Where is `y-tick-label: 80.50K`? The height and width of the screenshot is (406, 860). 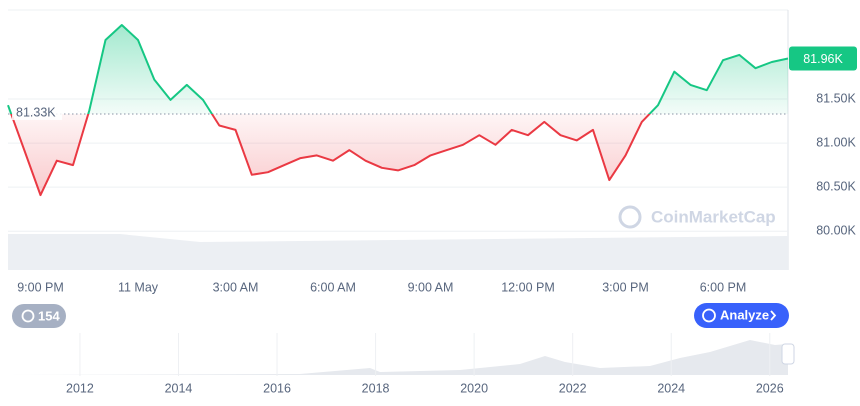
y-tick-label: 80.50K is located at coordinates (836, 186).